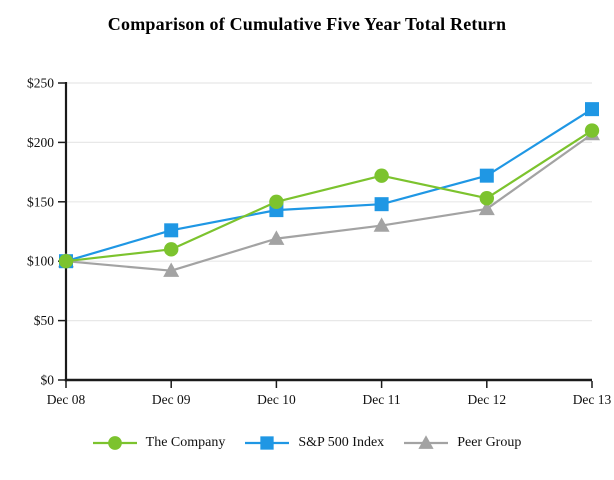 This screenshot has width=614, height=480. I want to click on x-tick-label: Dec 09, so click(171, 399).